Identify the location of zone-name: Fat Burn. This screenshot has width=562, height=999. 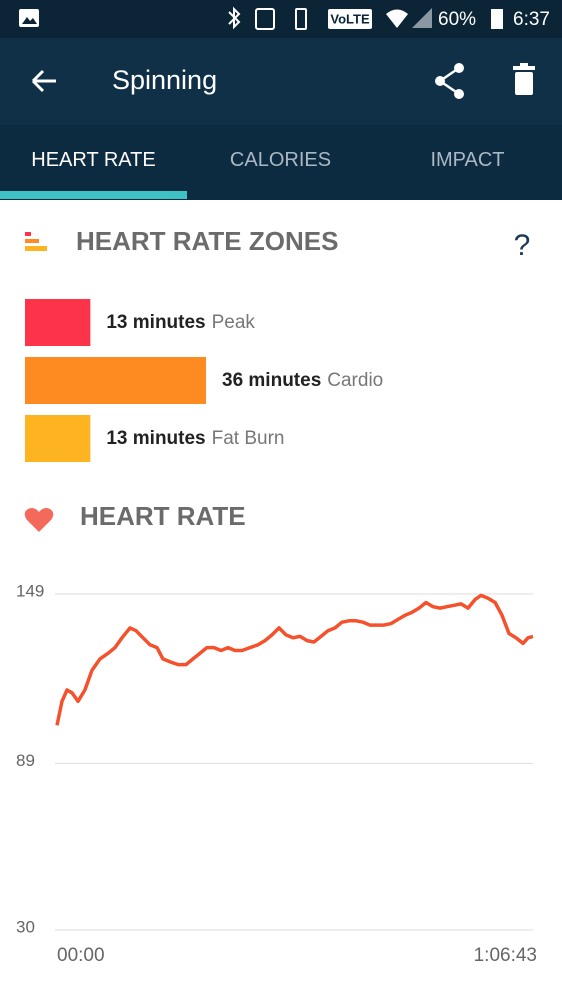
(248, 438).